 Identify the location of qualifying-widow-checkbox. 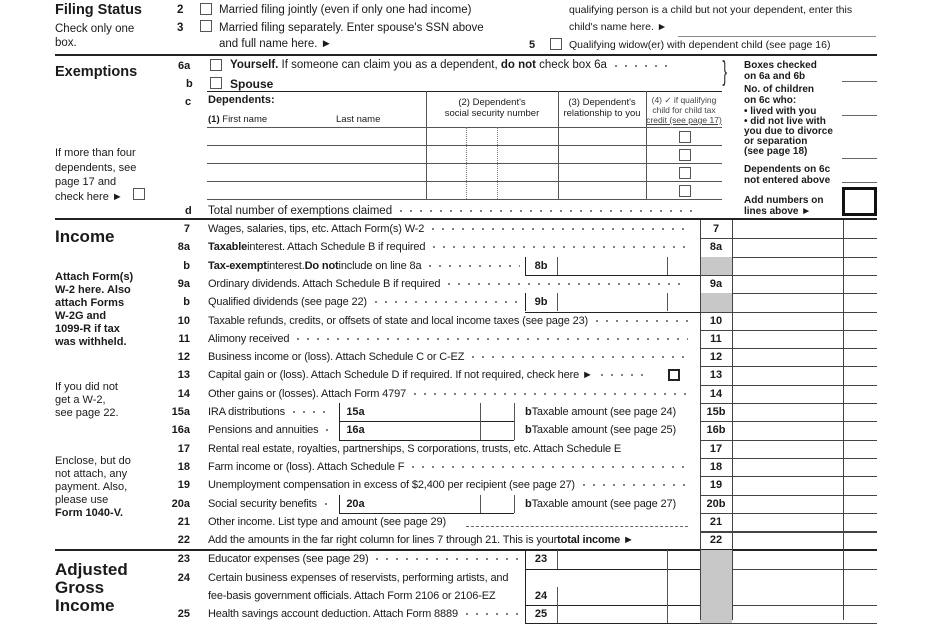
(556, 44).